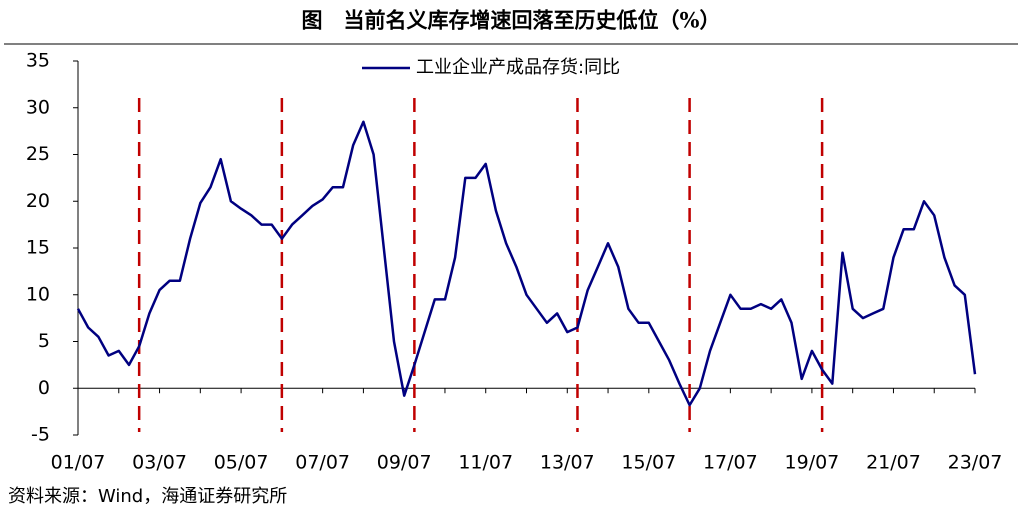  What do you see at coordinates (38, 201) in the screenshot?
I see `y-tick-label: 20` at bounding box center [38, 201].